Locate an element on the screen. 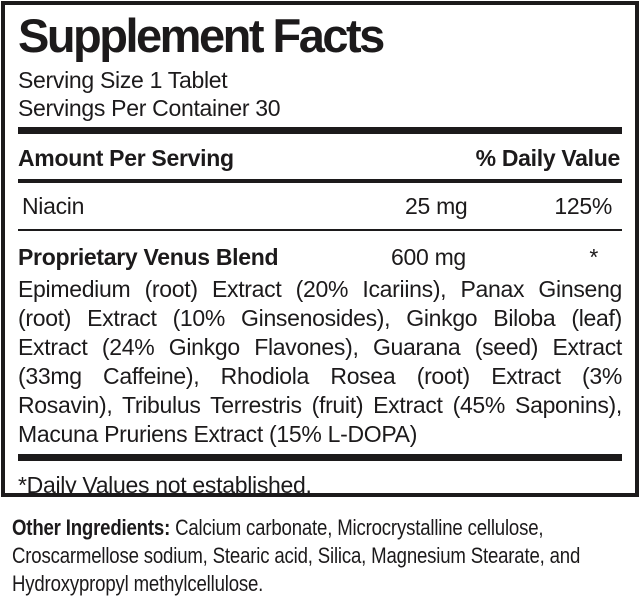 Image resolution: width=640 pixels, height=614 pixels. blend-name: Proprietary Venus Blend is located at coordinates (148, 257).